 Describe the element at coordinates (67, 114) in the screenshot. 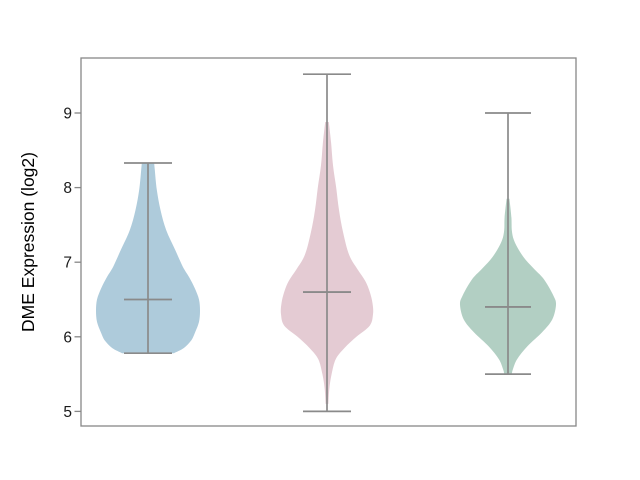

I see `y-tick-label-9: 9` at that location.